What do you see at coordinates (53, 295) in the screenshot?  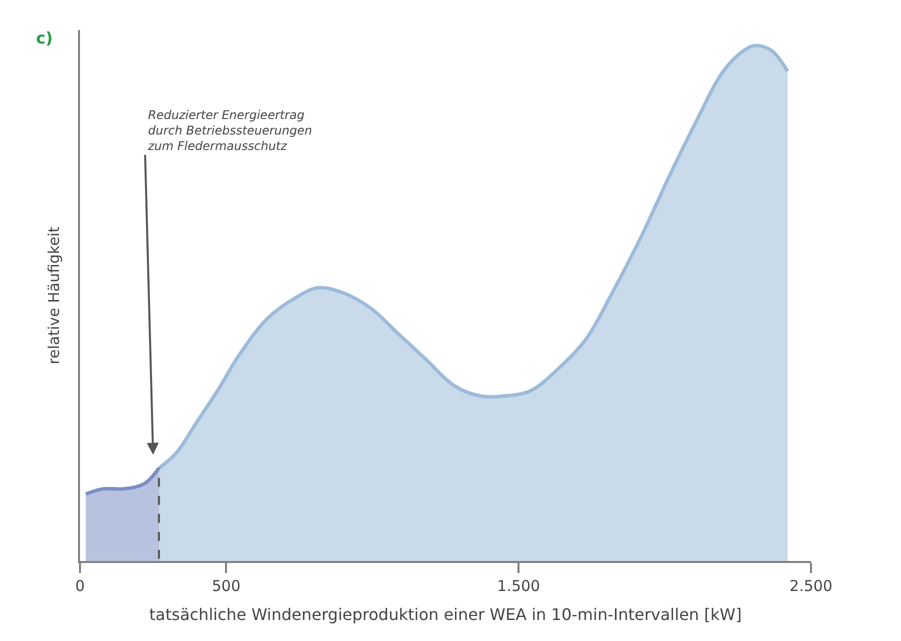 I see `y-axis-title: relative Häufigkeit` at bounding box center [53, 295].